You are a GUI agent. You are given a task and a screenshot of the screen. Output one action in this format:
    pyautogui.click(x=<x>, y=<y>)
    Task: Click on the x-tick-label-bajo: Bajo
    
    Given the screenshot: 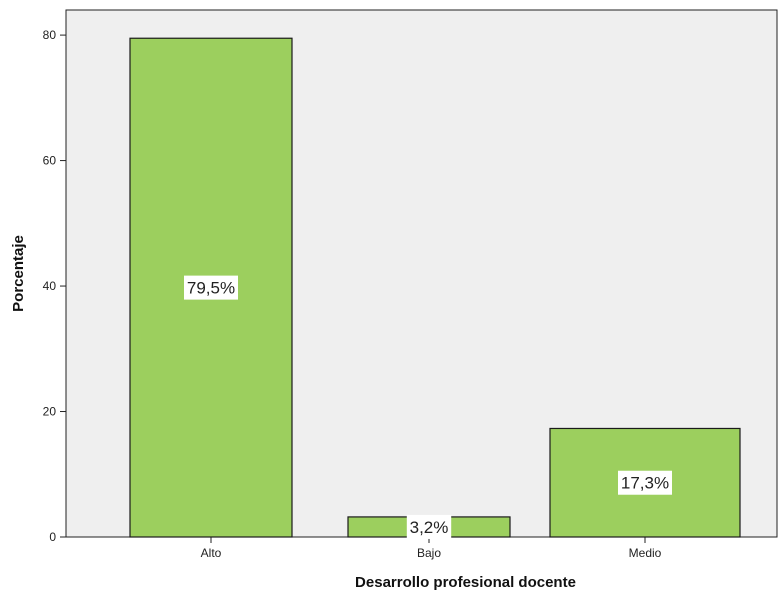 What is the action you would take?
    pyautogui.click(x=429, y=553)
    